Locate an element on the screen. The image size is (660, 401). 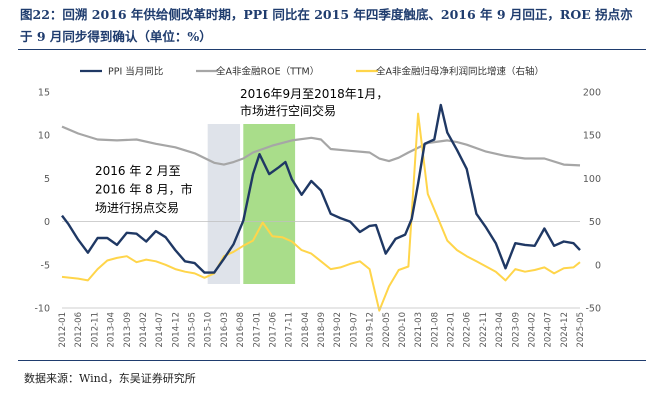
x-tick-7: 2014-07 is located at coordinates (160, 330).